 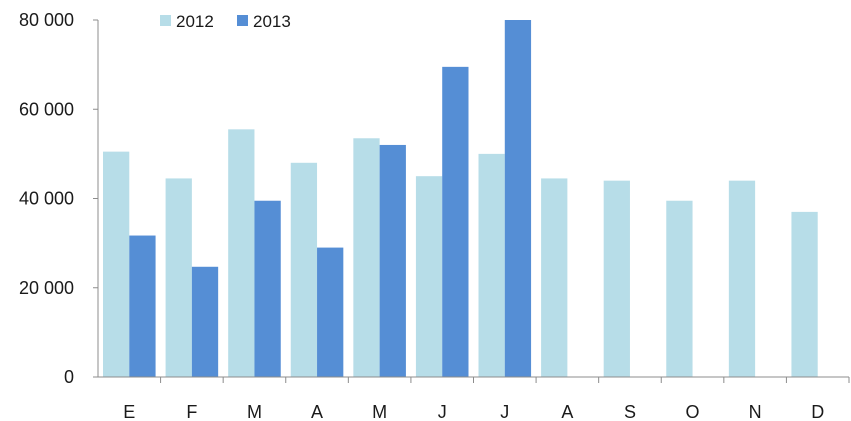 What do you see at coordinates (69, 377) in the screenshot?
I see `y-tick-label: 0` at bounding box center [69, 377].